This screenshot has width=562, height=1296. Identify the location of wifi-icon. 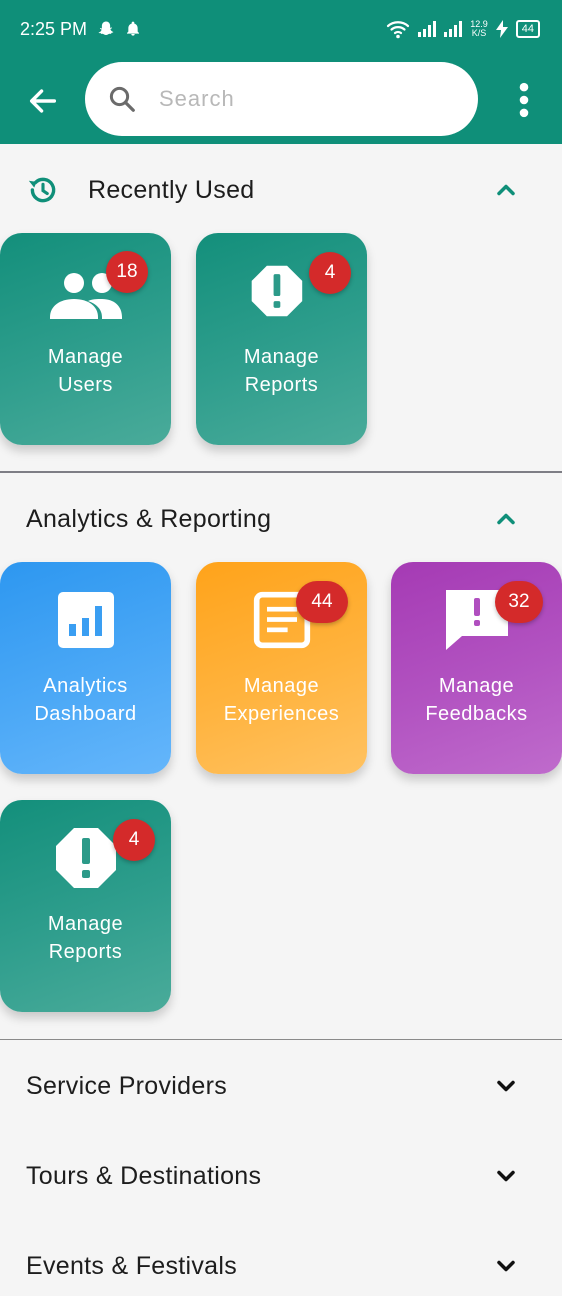
(398, 30).